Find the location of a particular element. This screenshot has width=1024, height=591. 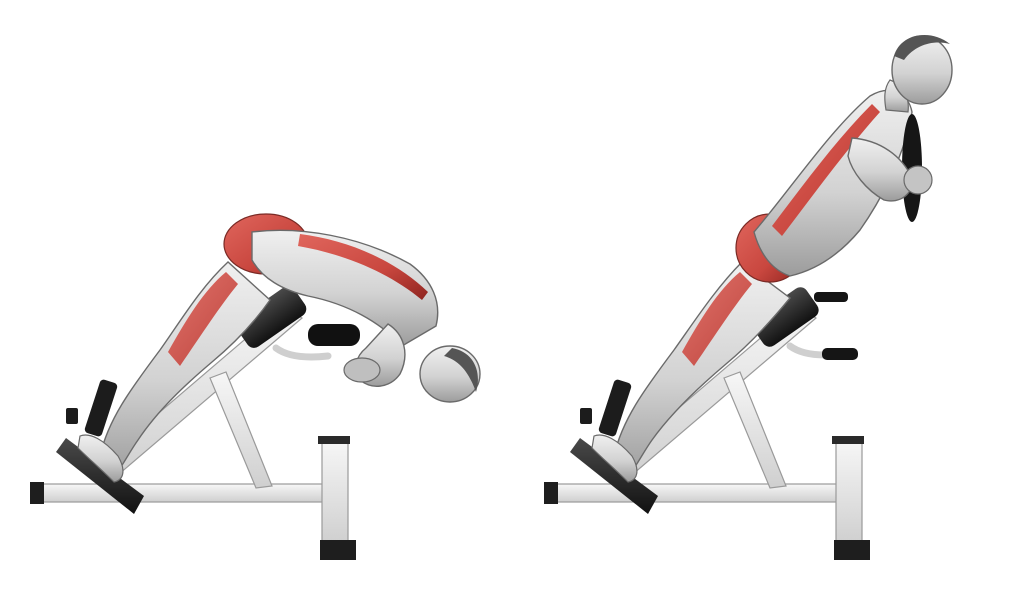

right-bench-ankle-pin is located at coordinates (586, 416).